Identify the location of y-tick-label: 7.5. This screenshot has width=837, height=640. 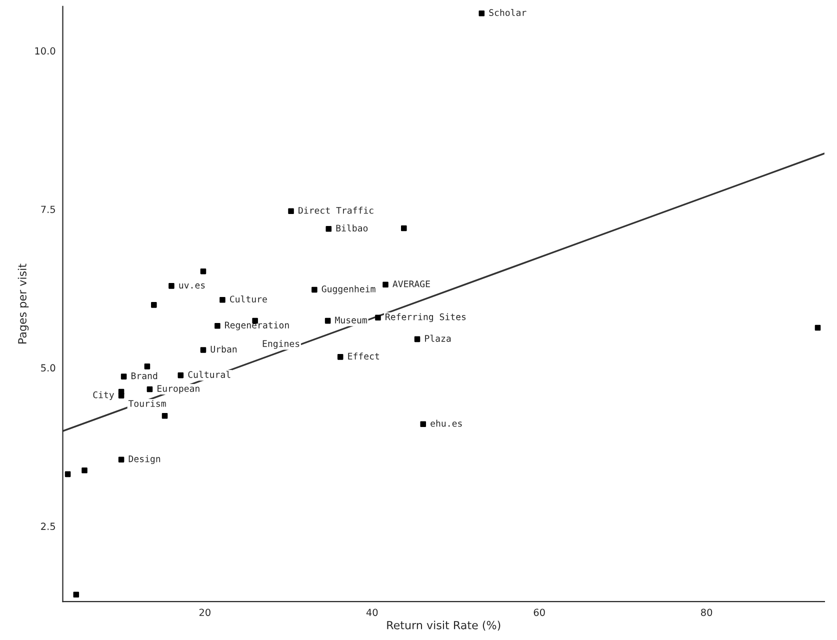
(48, 210).